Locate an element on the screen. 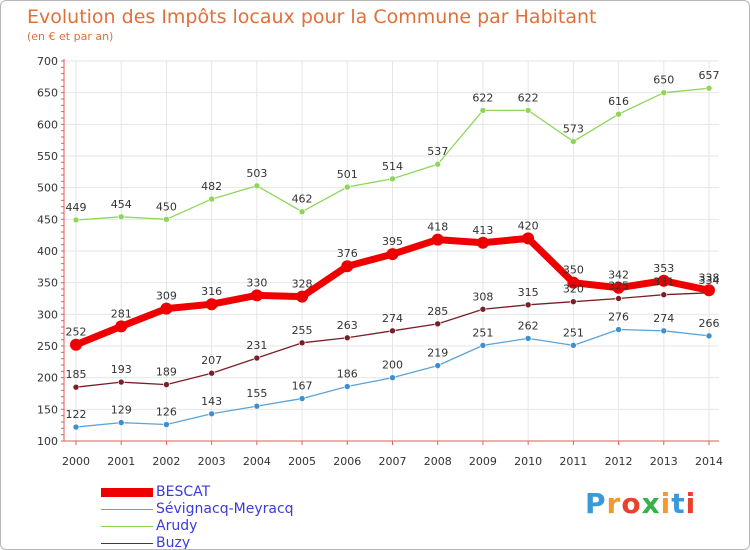  legend-label: BESCAT is located at coordinates (183, 492).